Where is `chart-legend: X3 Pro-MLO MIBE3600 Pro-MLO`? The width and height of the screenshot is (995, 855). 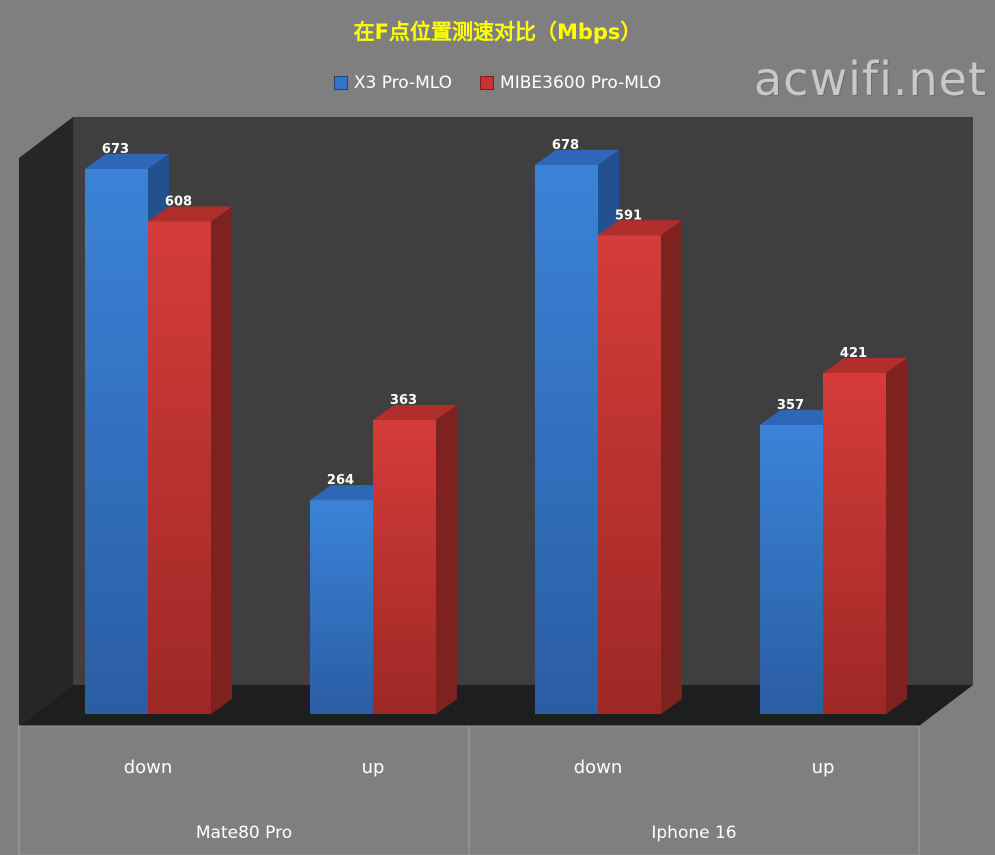 chart-legend: X3 Pro-MLO MIBE3600 Pro-MLO is located at coordinates (497, 83).